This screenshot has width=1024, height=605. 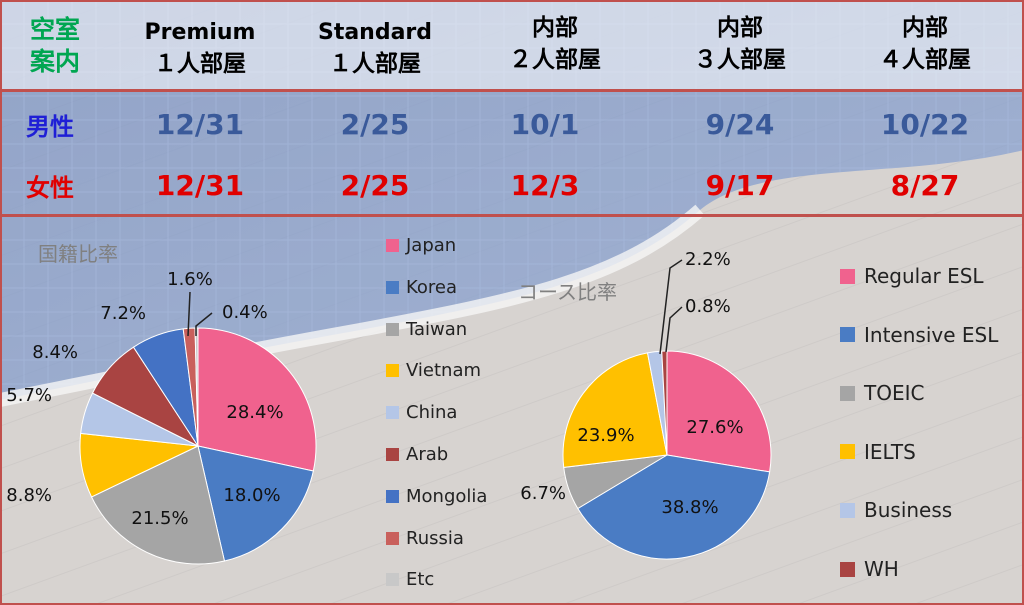 I want to click on male-value-inner-3: 9/24, so click(x=740, y=124).